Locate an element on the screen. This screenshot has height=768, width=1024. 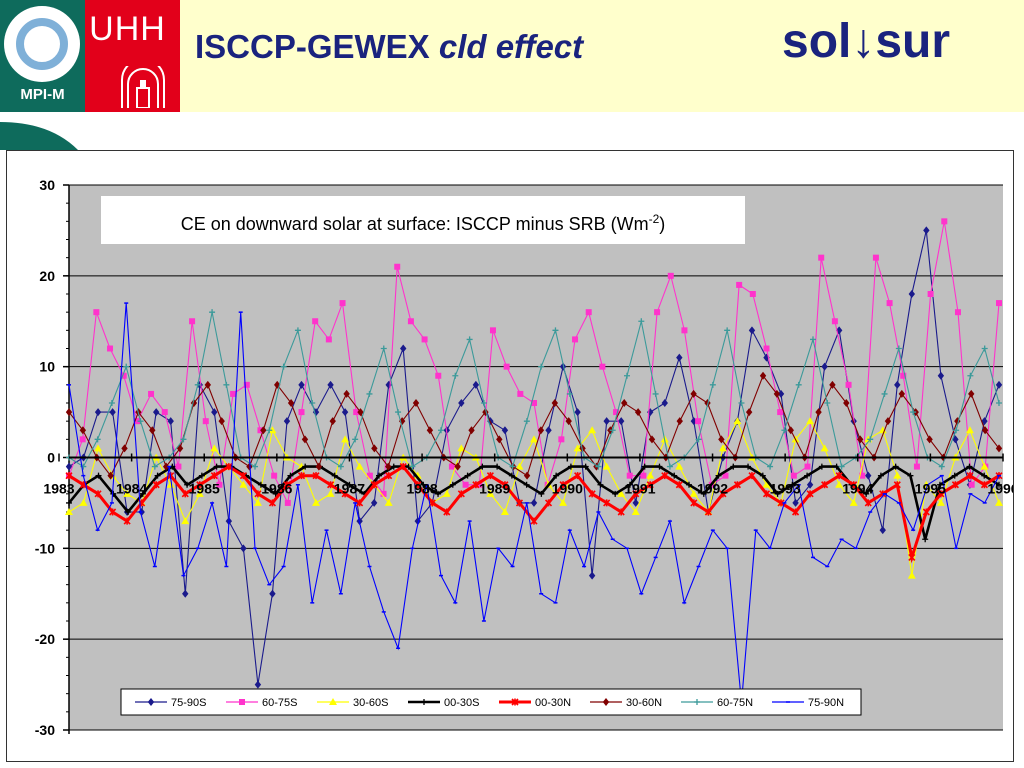
x-tick-label: 1989 is located at coordinates (494, 489).